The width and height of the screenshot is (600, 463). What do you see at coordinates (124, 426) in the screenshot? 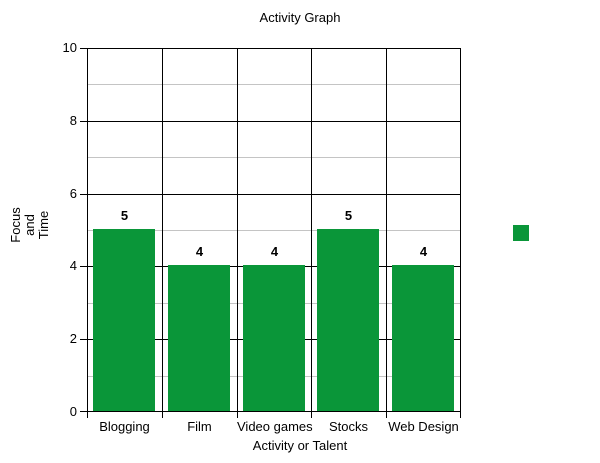
I see `x-category-label-blogging: Blogging` at bounding box center [124, 426].